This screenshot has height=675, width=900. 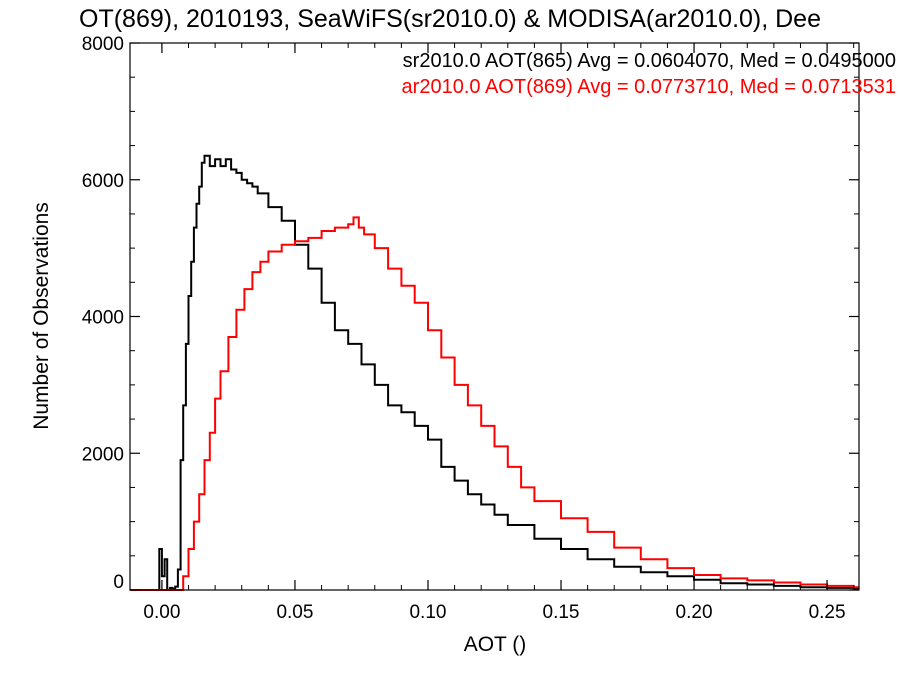 I want to click on x-tick-label: 0.20, so click(x=694, y=612).